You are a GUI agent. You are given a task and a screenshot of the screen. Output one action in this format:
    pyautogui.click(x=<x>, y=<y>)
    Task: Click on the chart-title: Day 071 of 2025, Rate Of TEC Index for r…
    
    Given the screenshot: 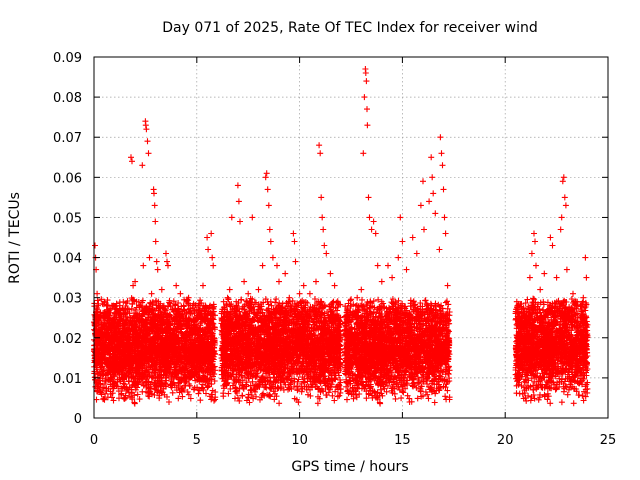 What is the action you would take?
    pyautogui.click(x=349, y=28)
    